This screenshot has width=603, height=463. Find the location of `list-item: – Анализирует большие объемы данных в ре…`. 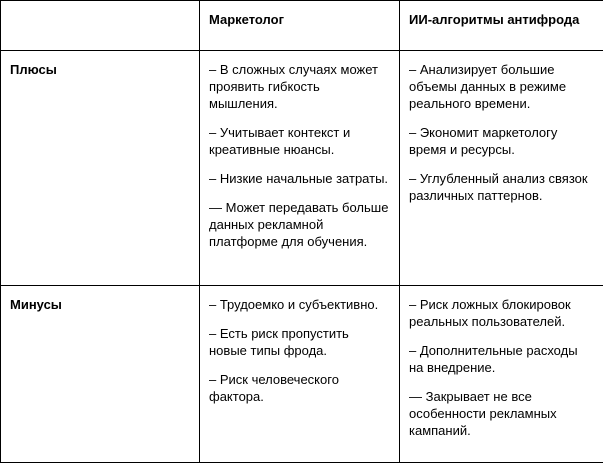

list-item: – Анализирует большие объемы данных в ре… is located at coordinates (488, 86).